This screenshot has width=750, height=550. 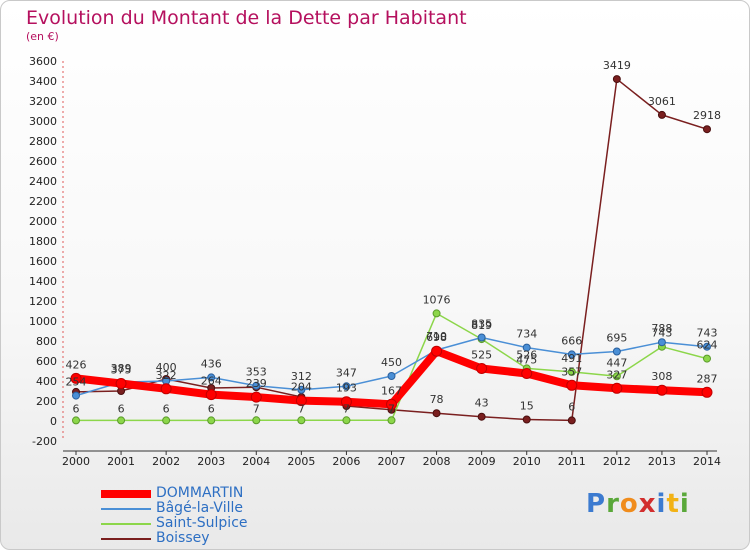 I want to click on data-label: 450, so click(x=391, y=362).